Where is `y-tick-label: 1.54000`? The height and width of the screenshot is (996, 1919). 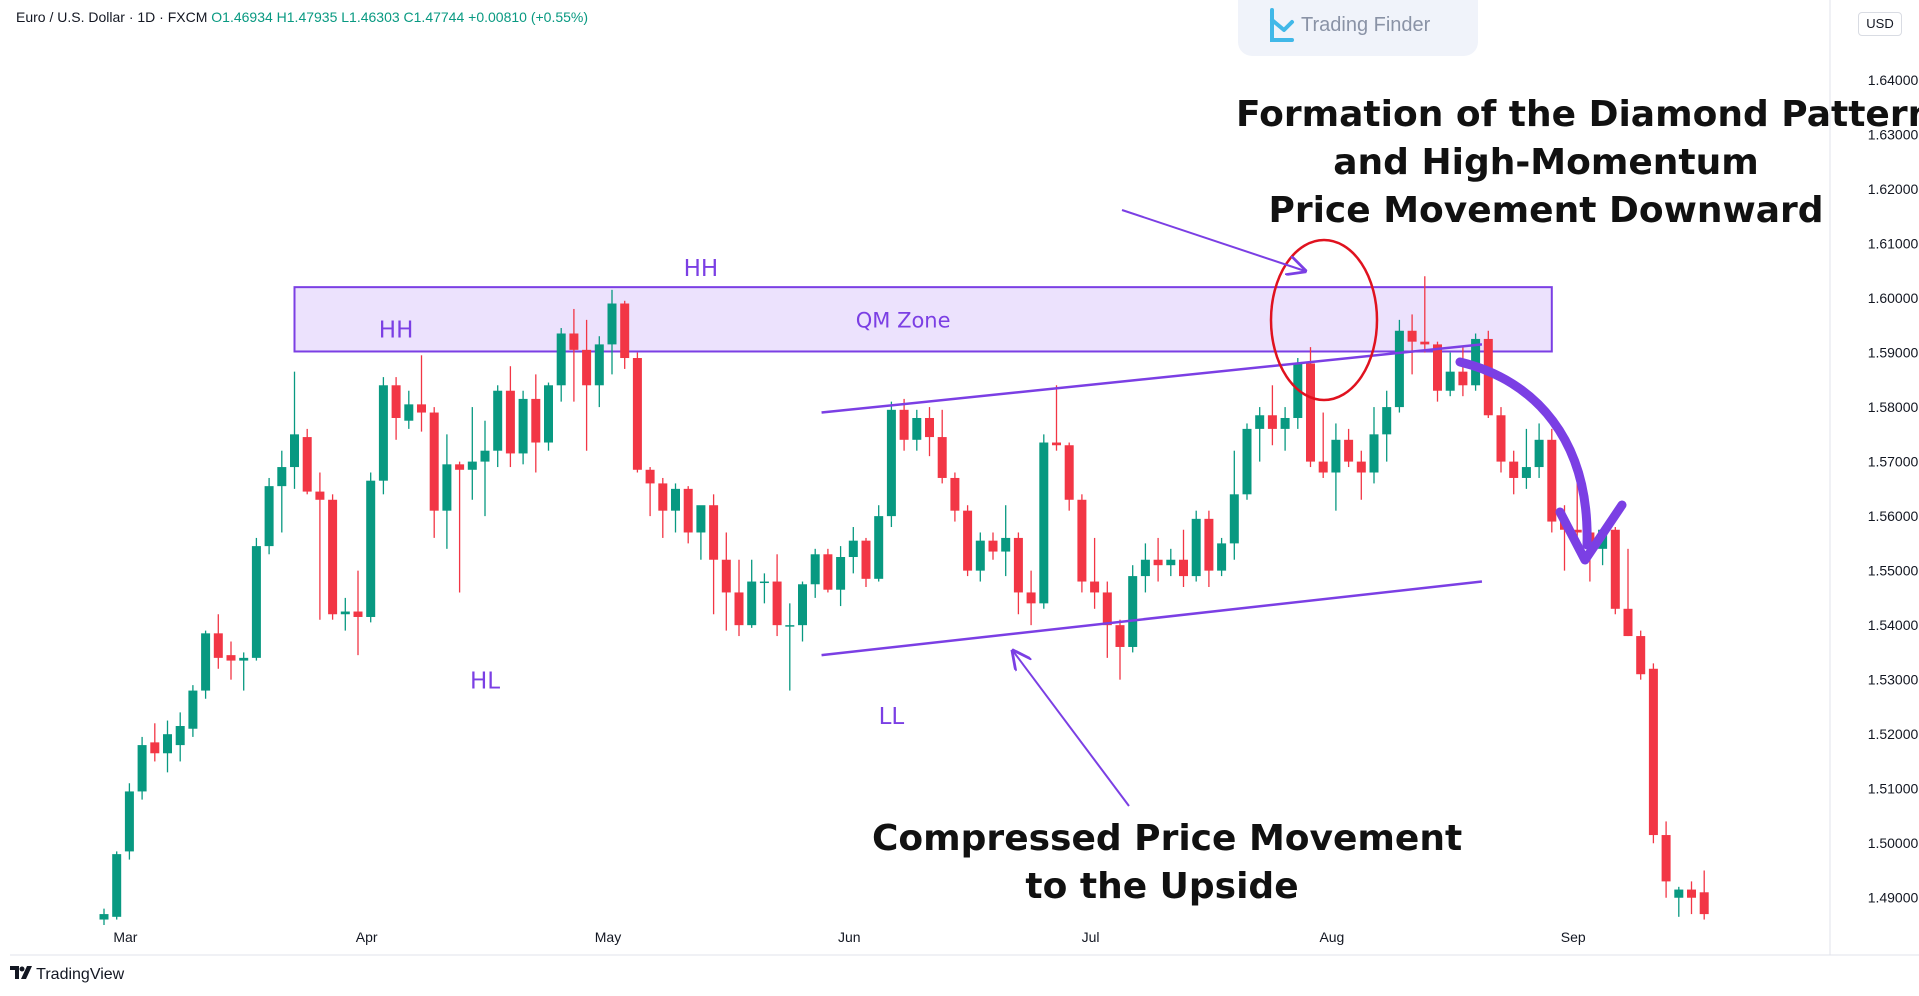
y-tick-label: 1.54000 is located at coordinates (1893, 625).